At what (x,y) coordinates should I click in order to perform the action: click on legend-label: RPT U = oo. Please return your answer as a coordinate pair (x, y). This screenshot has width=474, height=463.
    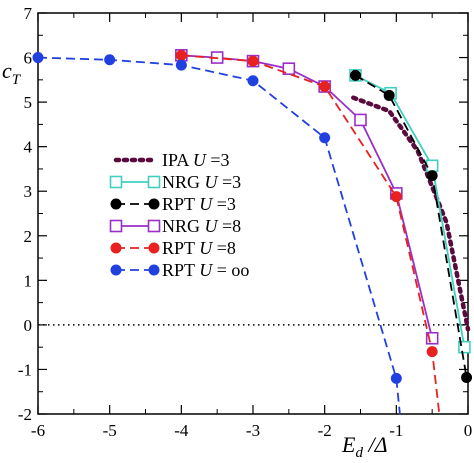
    Looking at the image, I should click on (205, 270).